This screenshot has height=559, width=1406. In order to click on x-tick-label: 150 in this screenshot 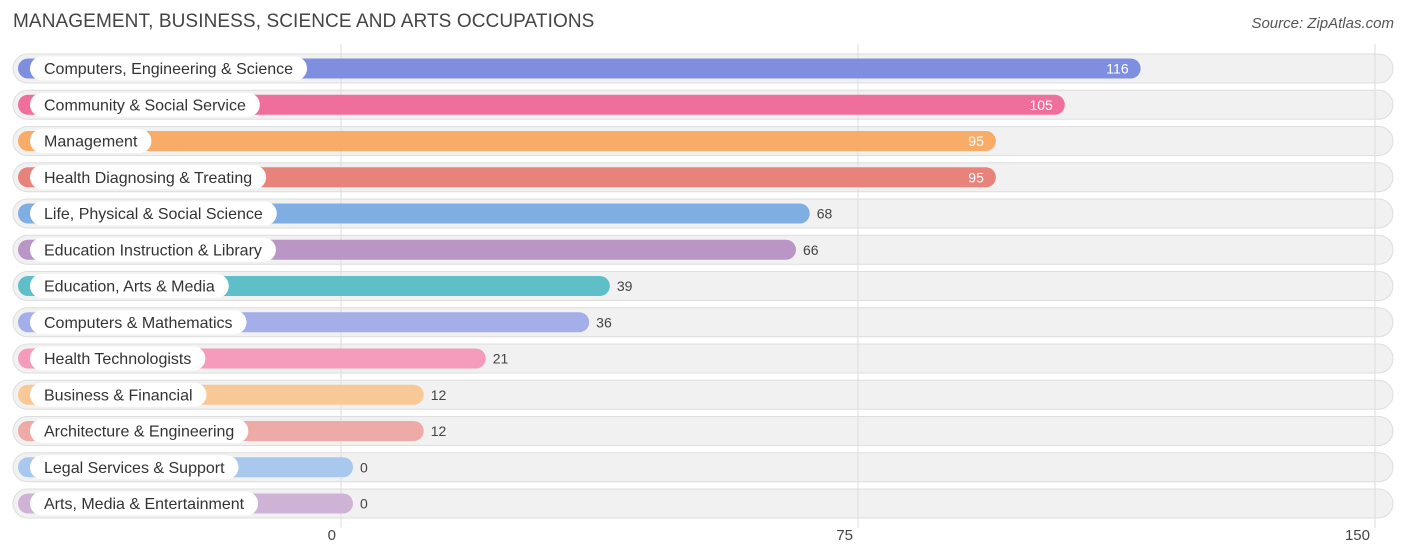, I will do `click(1357, 535)`.